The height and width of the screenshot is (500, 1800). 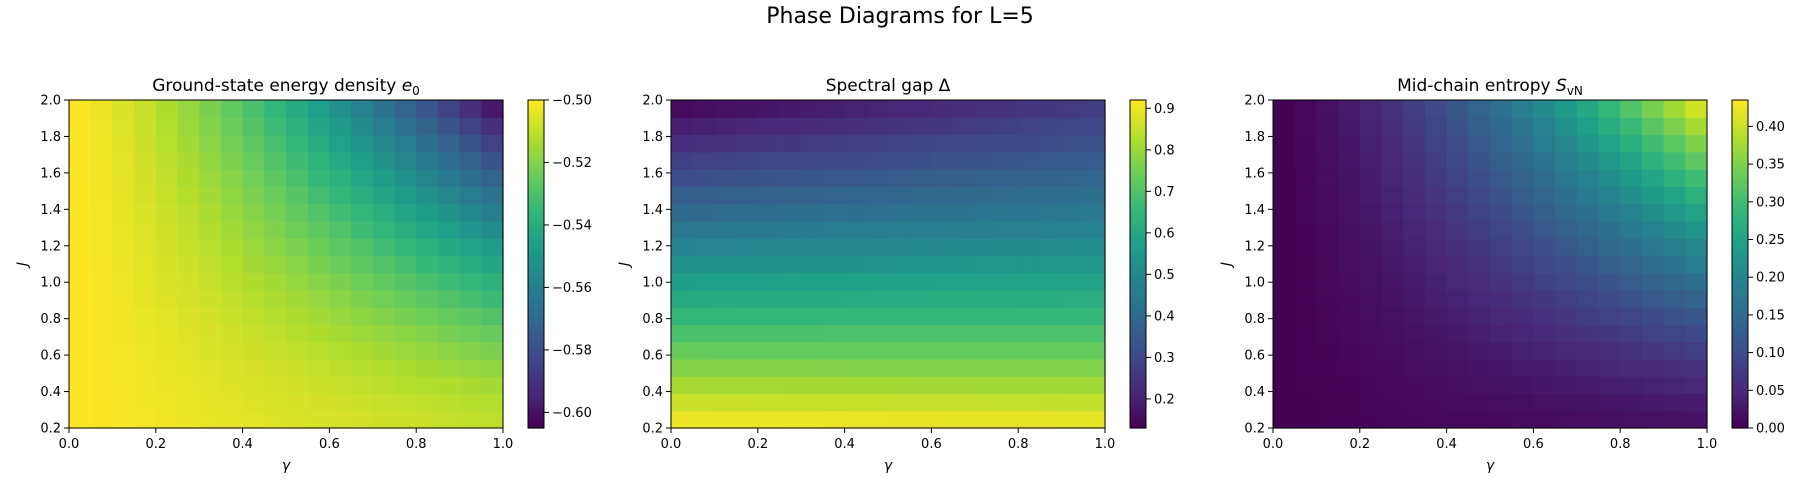 What do you see at coordinates (1164, 109) in the screenshot?
I see `colorbar-tick-label: 0.9` at bounding box center [1164, 109].